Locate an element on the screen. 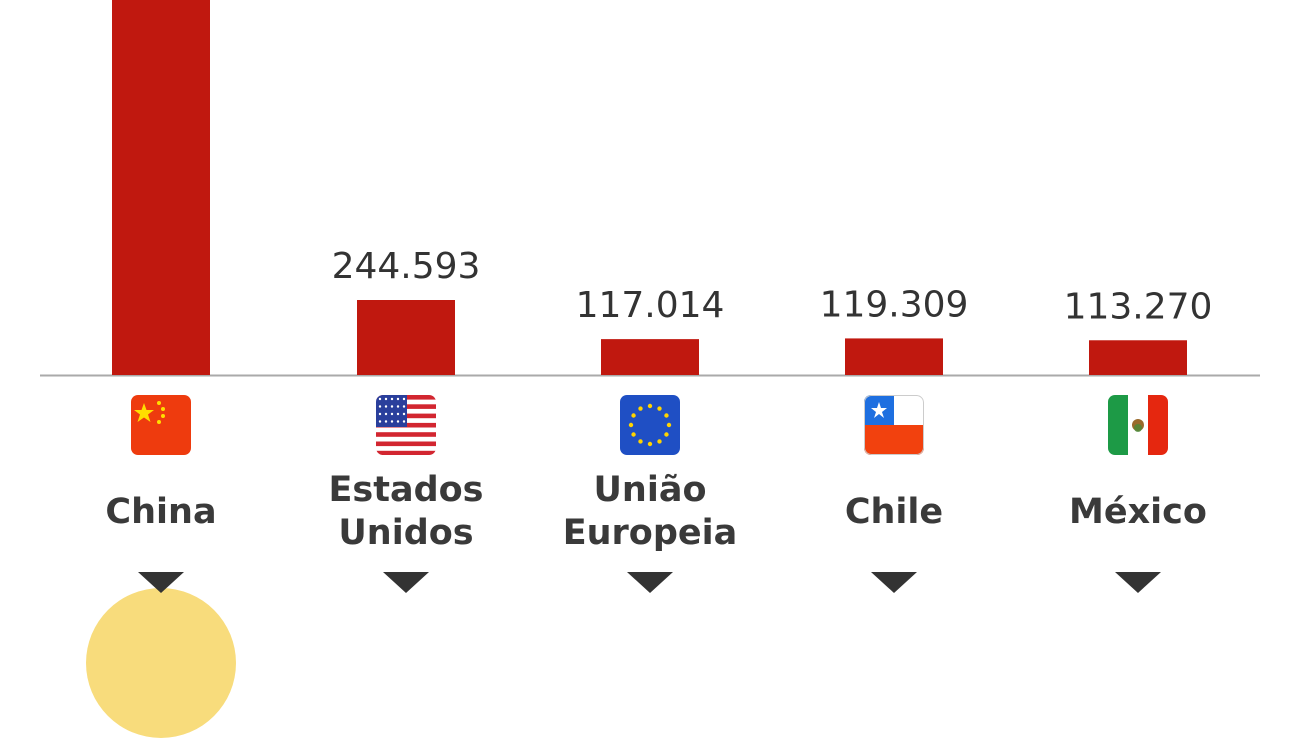  china-flag-icon is located at coordinates (161, 425).